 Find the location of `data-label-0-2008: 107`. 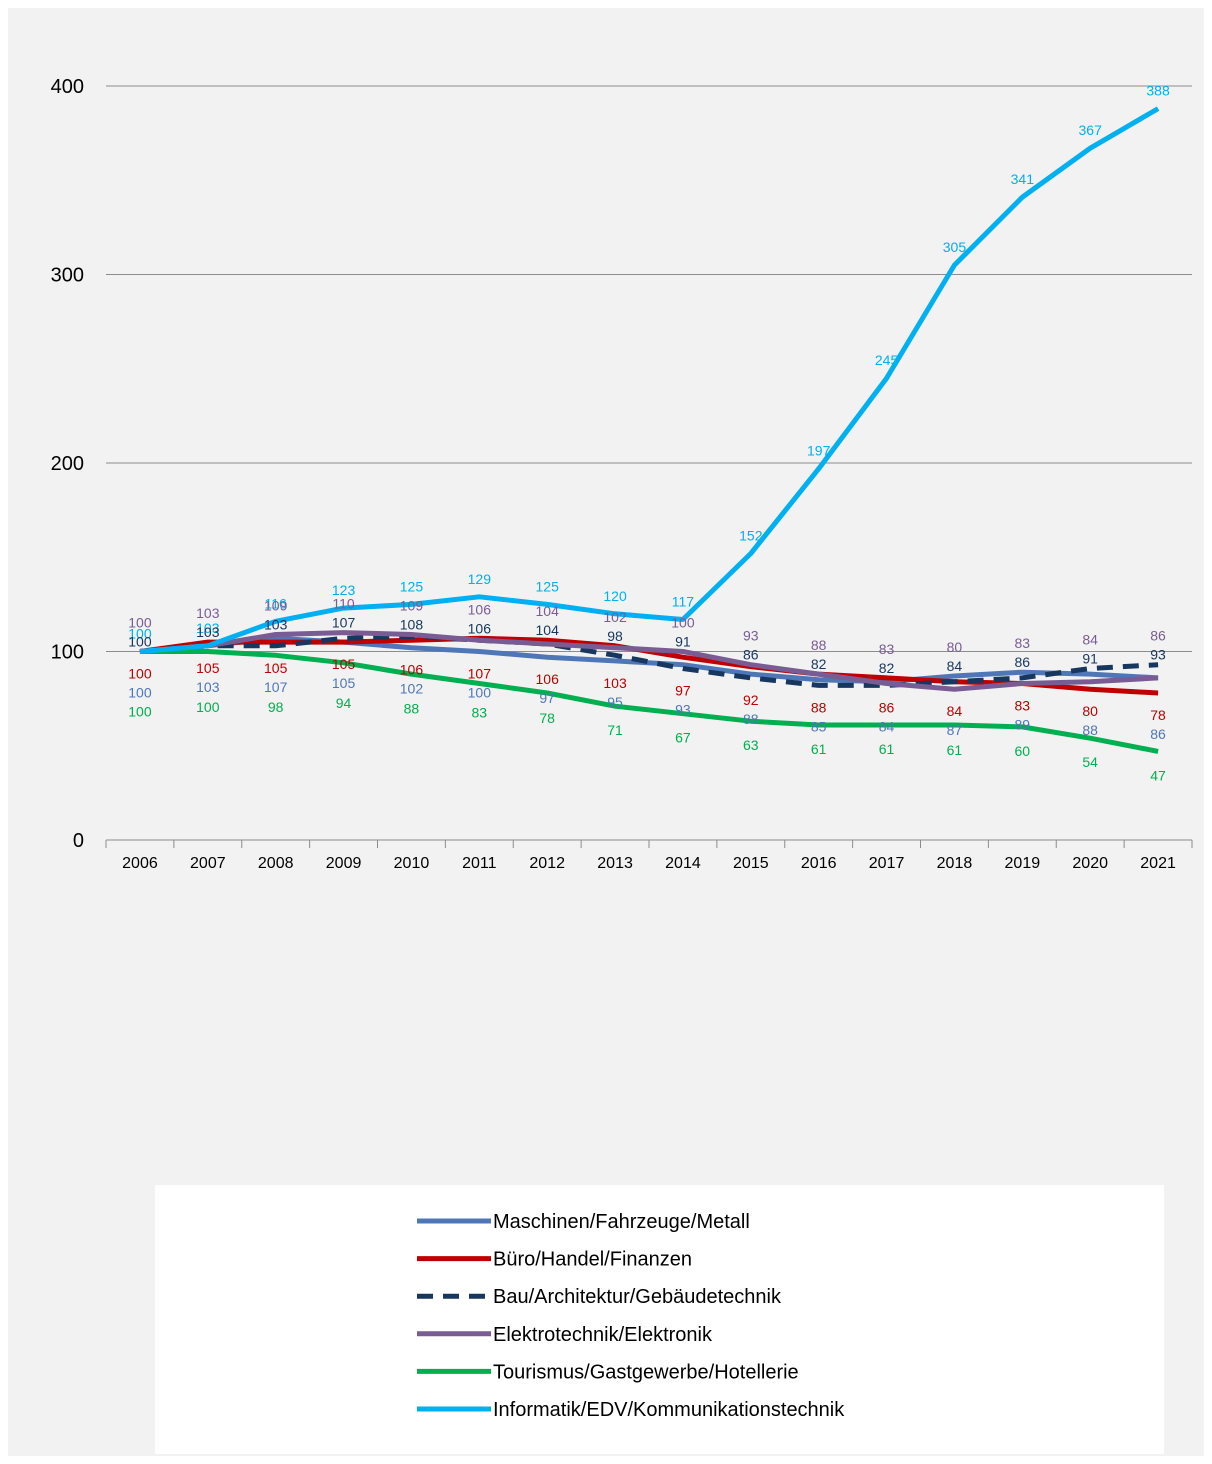

data-label-0-2008: 107 is located at coordinates (276, 687).